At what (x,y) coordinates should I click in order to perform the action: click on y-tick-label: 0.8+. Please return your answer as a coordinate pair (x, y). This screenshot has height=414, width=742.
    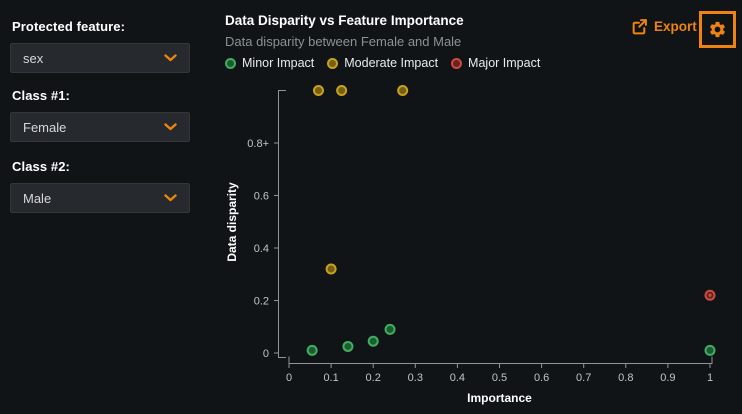
    Looking at the image, I should click on (258, 144).